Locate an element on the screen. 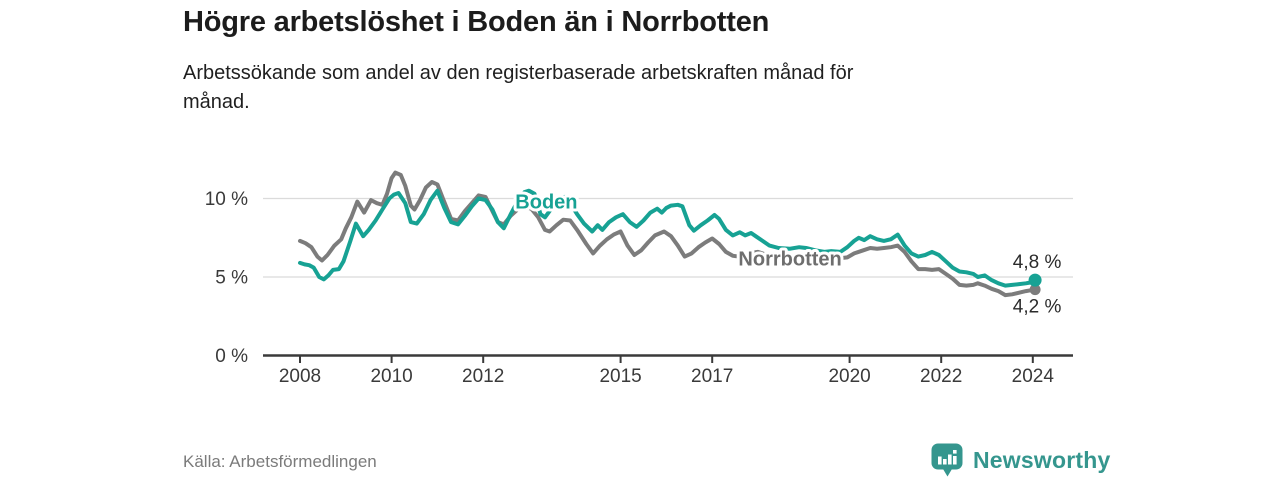 The image size is (1280, 480). svg-text: 2022 is located at coordinates (941, 376).